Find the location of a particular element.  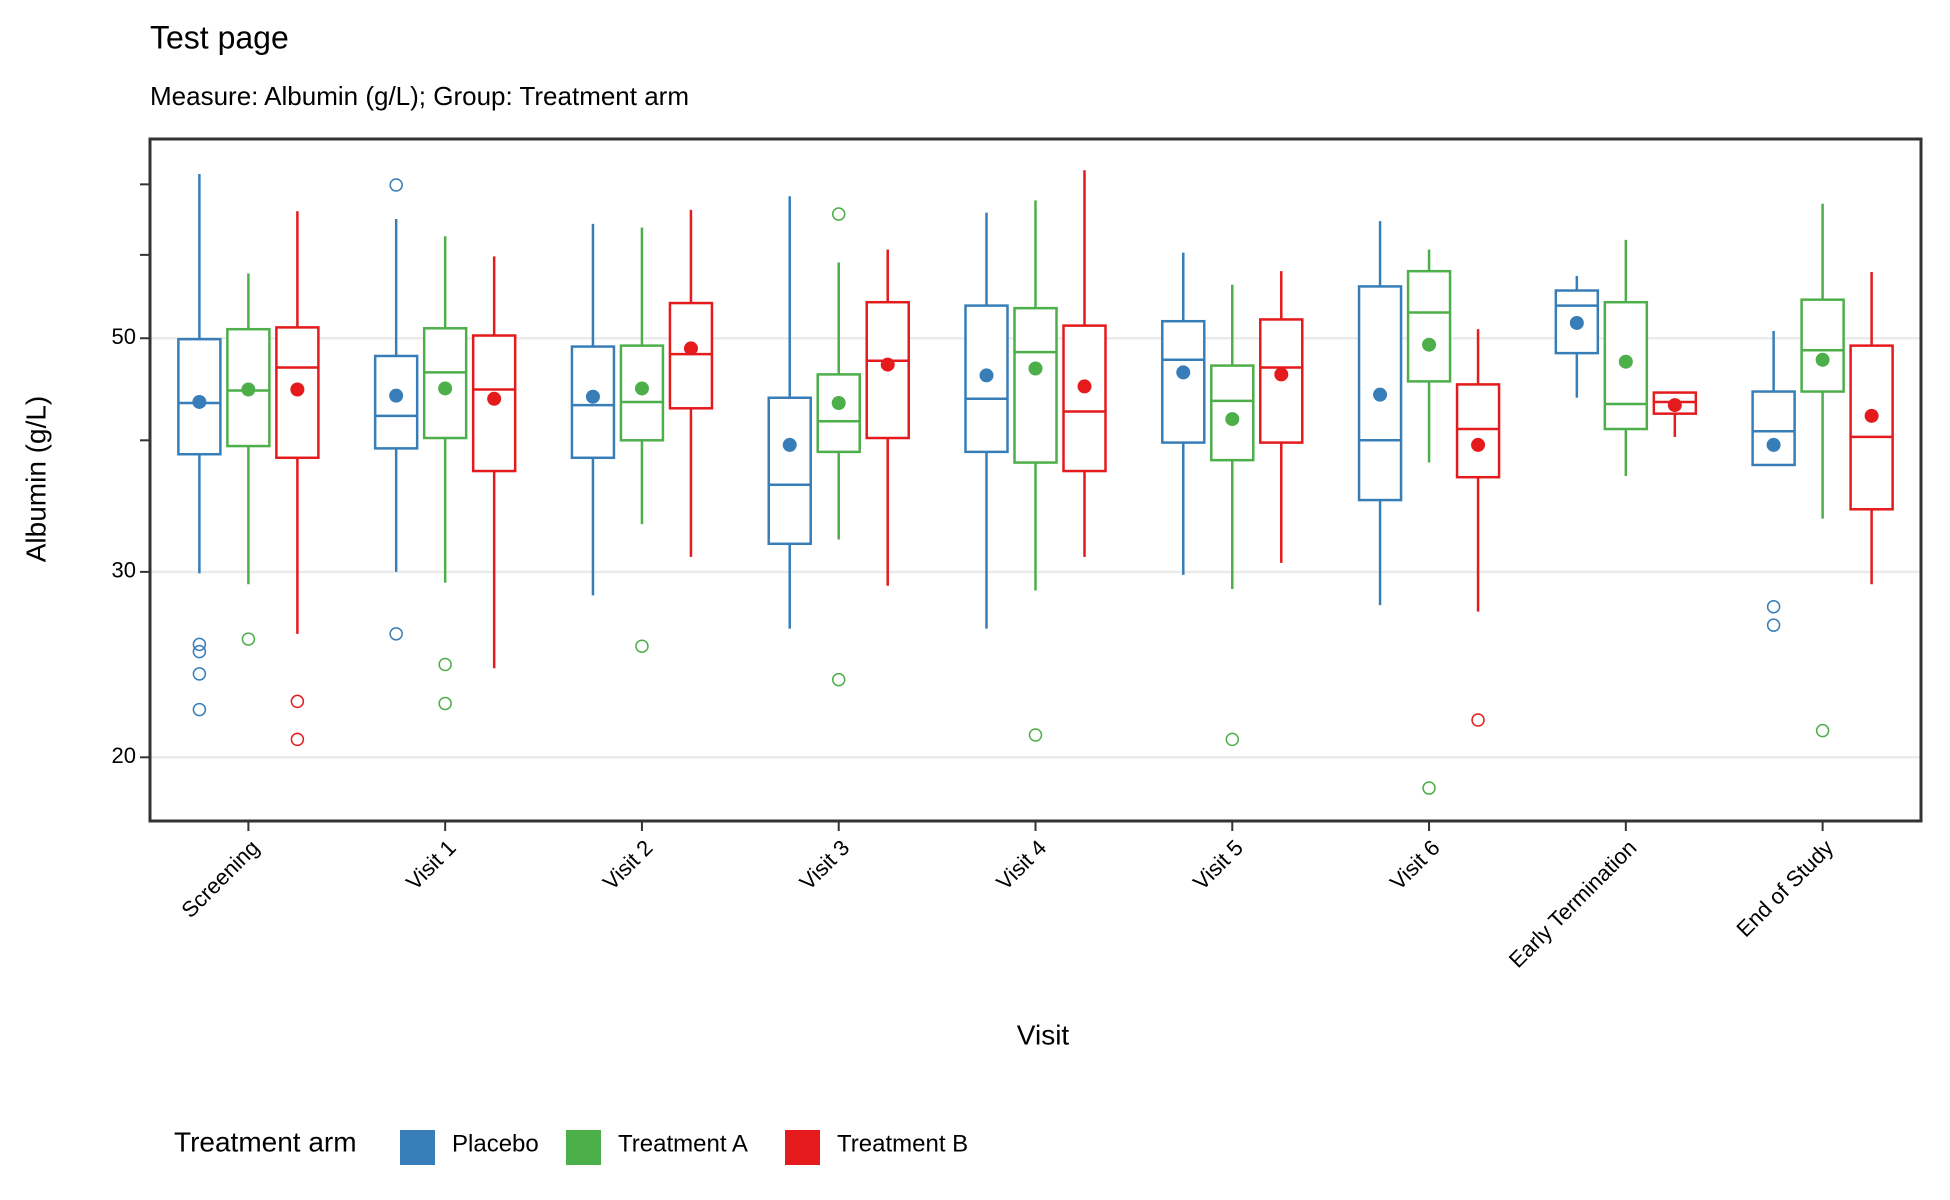

x-tick-label: Visit 5 is located at coordinates (1218, 865).